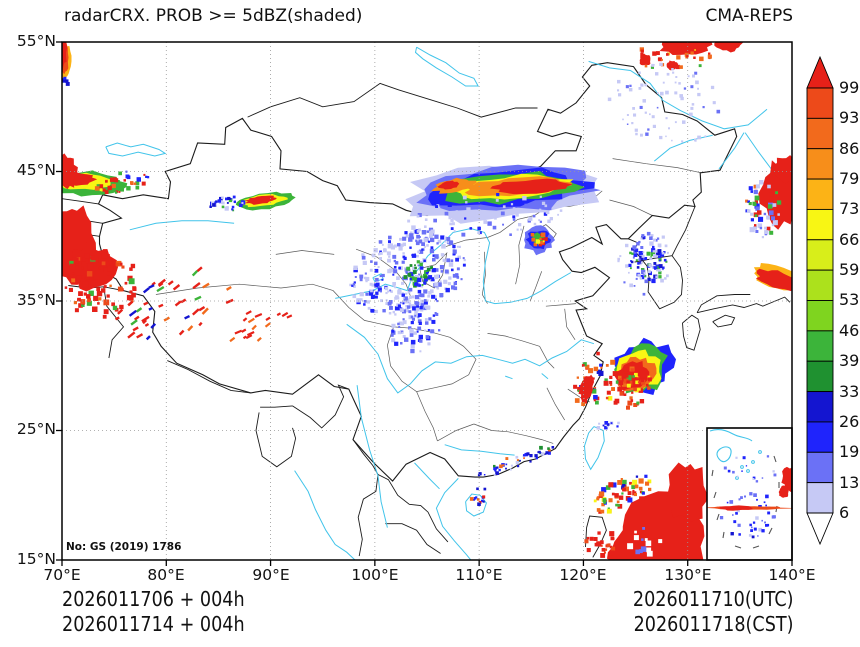 This screenshot has width=860, height=647. Describe the element at coordinates (166, 575) in the screenshot. I see `x-tick-80e: 80°E` at that location.